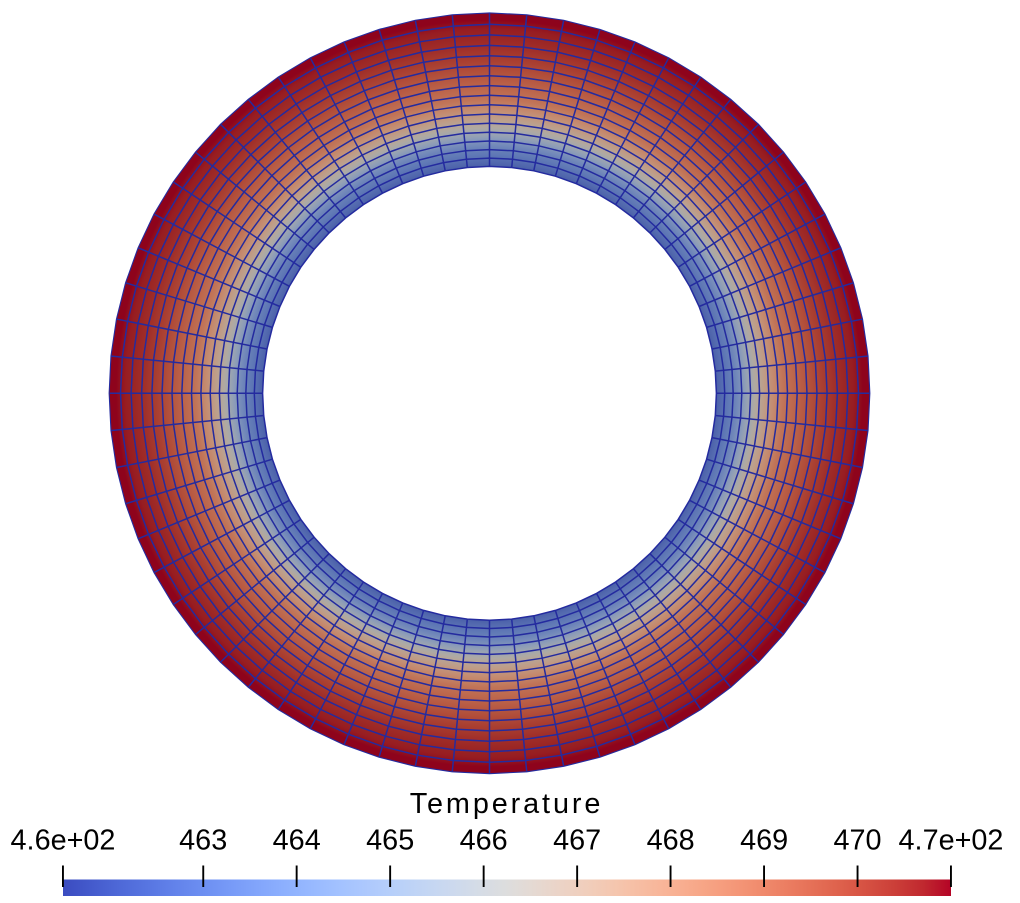 The width and height of the screenshot is (1020, 903). Describe the element at coordinates (390, 841) in the screenshot. I see `svg-text: 465` at that location.